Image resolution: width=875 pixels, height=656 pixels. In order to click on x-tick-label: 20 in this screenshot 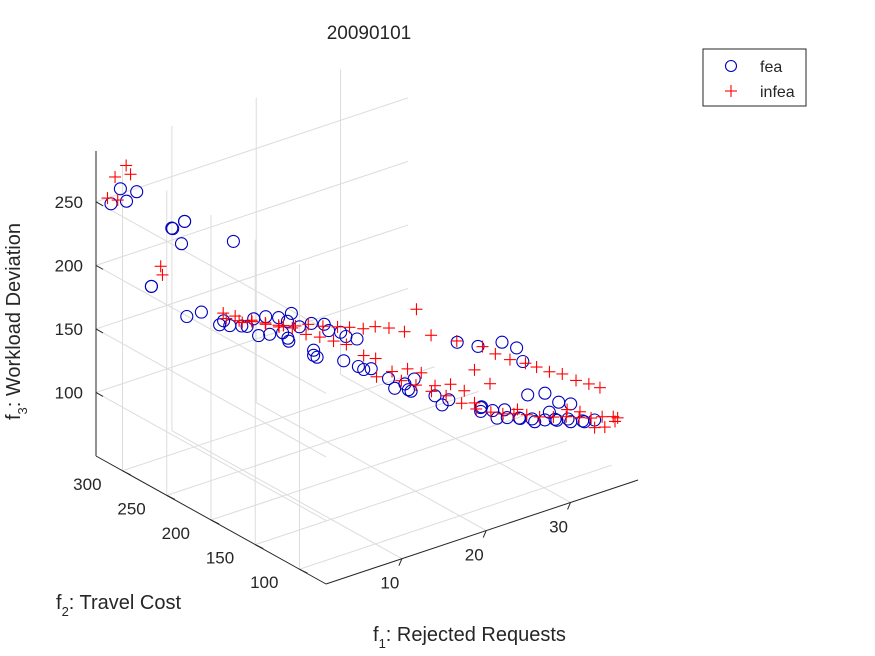, I will do `click(474, 555)`.